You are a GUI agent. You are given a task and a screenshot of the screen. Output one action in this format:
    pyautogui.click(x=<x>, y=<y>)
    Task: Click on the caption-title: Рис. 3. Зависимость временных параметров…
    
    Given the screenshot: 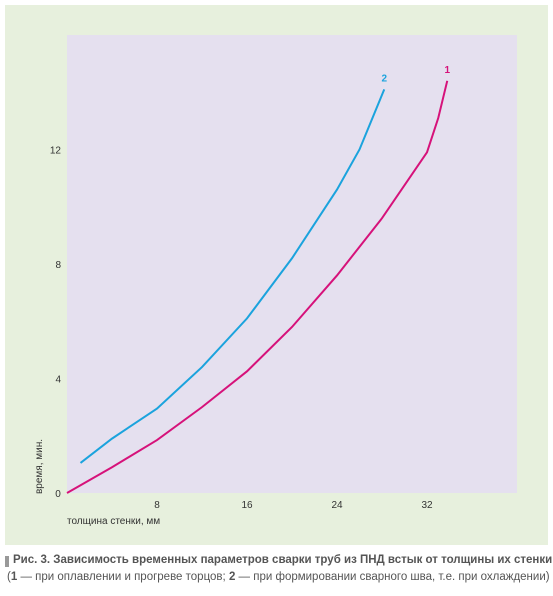 What is the action you would take?
    pyautogui.click(x=283, y=560)
    